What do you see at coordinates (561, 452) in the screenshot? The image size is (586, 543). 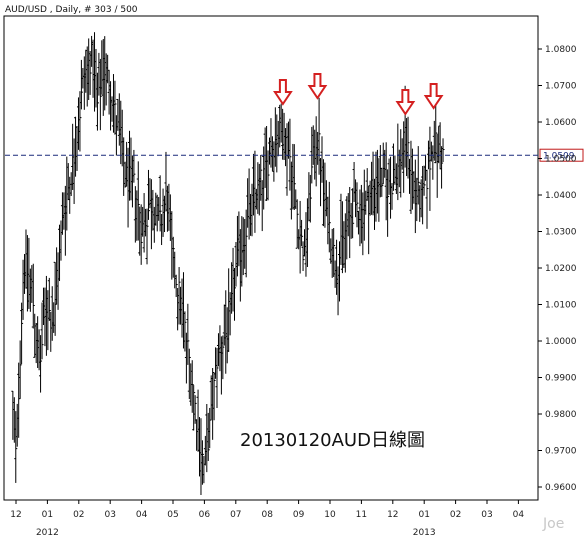 I see `y-tick-label: 0.9700` at bounding box center [561, 452].